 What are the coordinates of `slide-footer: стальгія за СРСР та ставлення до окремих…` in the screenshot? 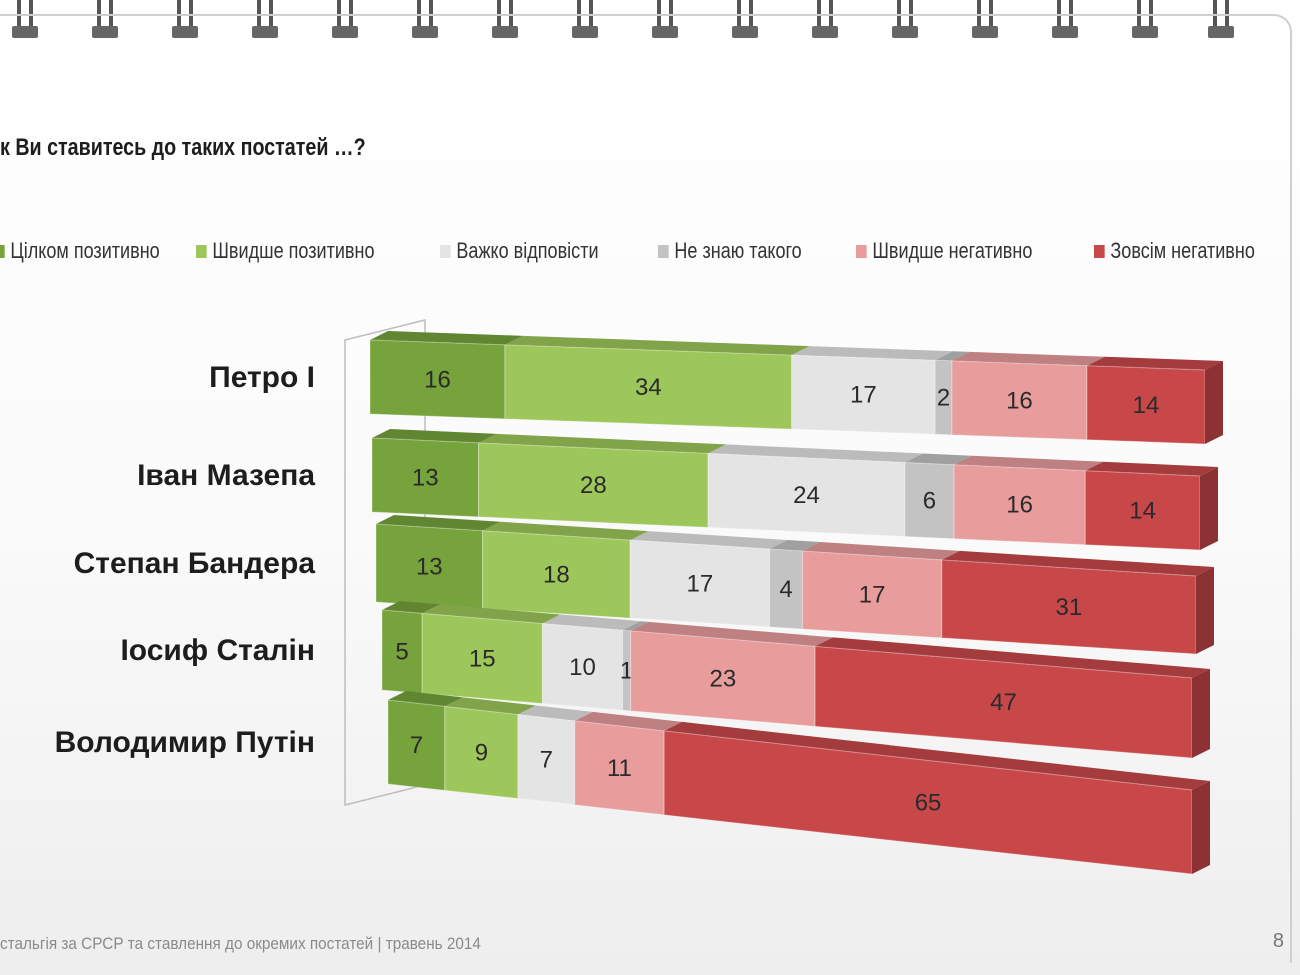 It's located at (240, 943).